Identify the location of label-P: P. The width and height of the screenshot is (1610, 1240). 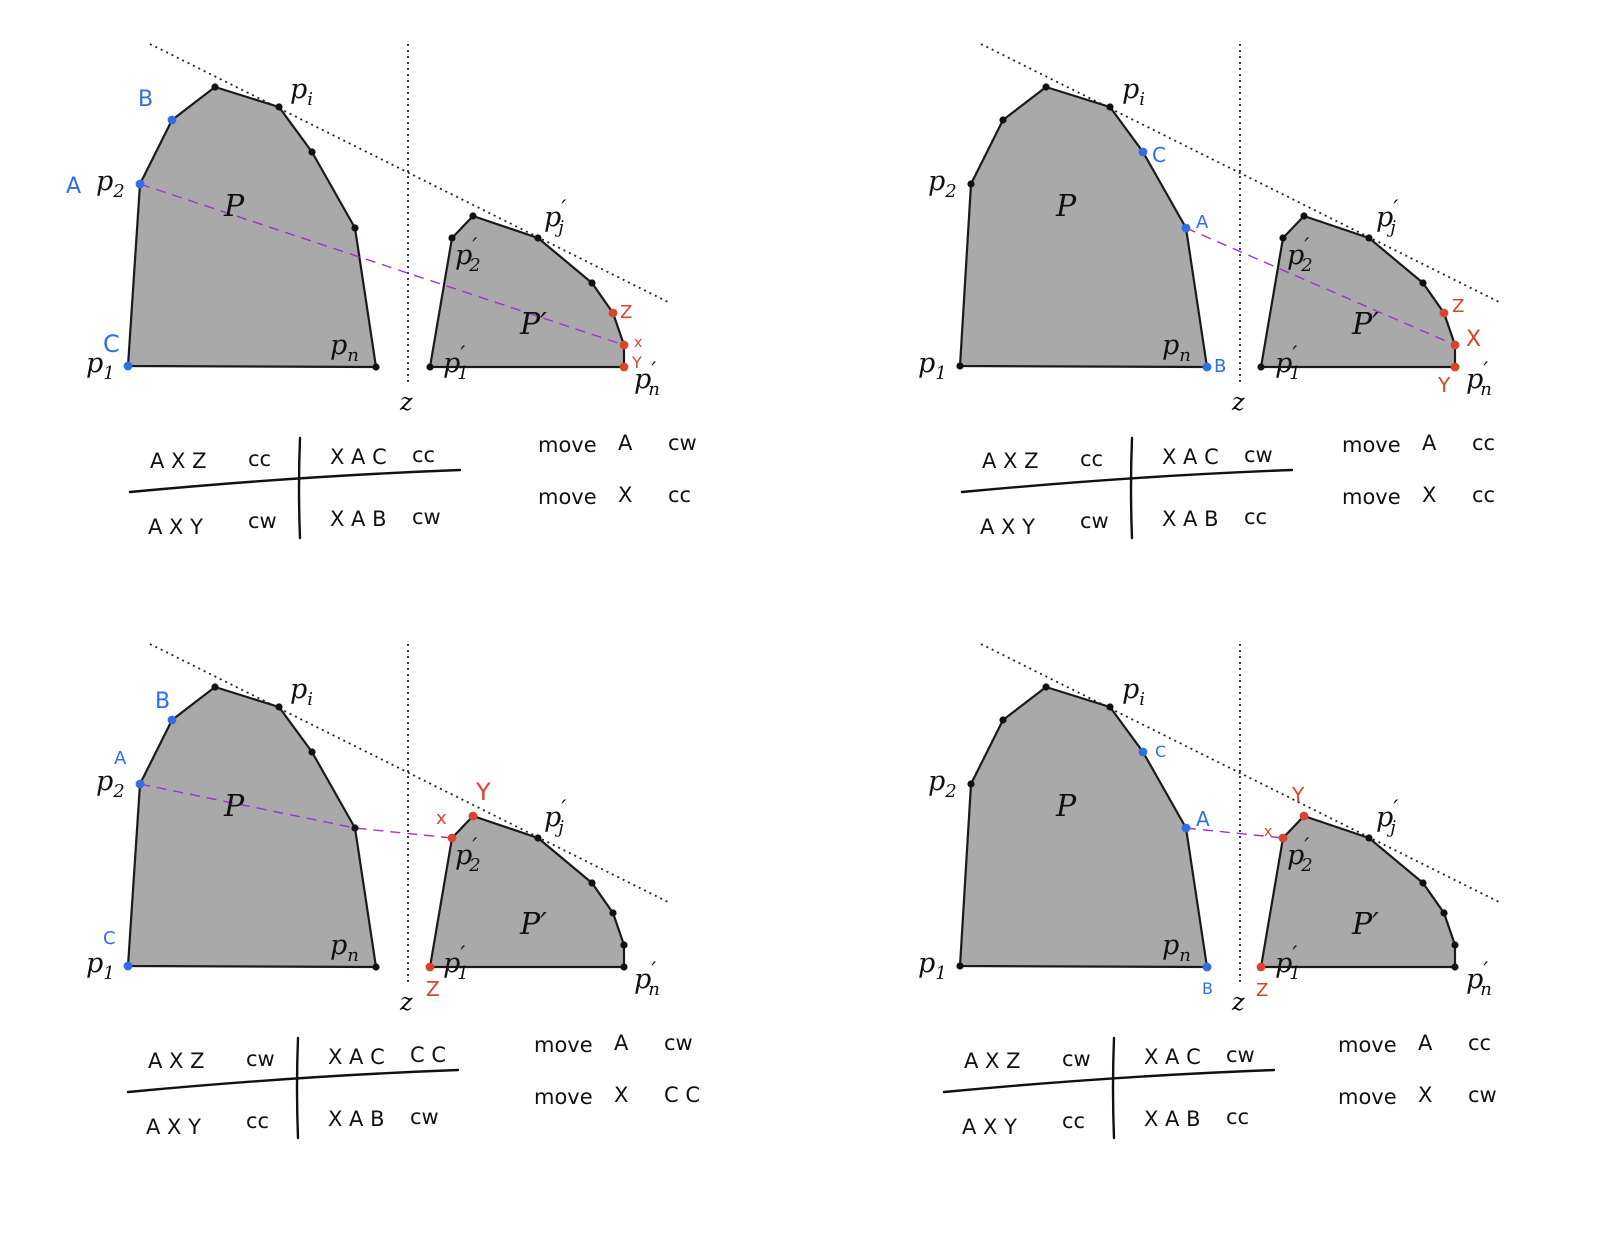
(1066, 206).